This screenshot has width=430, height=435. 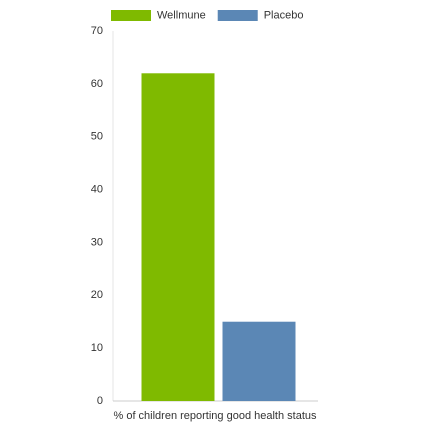 What do you see at coordinates (97, 348) in the screenshot?
I see `y-tick-label: 10` at bounding box center [97, 348].